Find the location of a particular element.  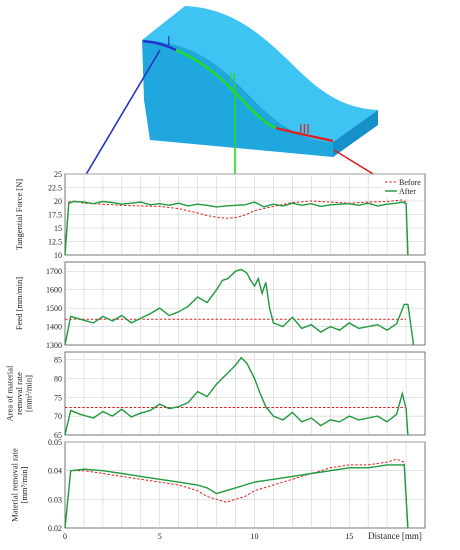

workpiece-top-face is located at coordinates (260, 74).